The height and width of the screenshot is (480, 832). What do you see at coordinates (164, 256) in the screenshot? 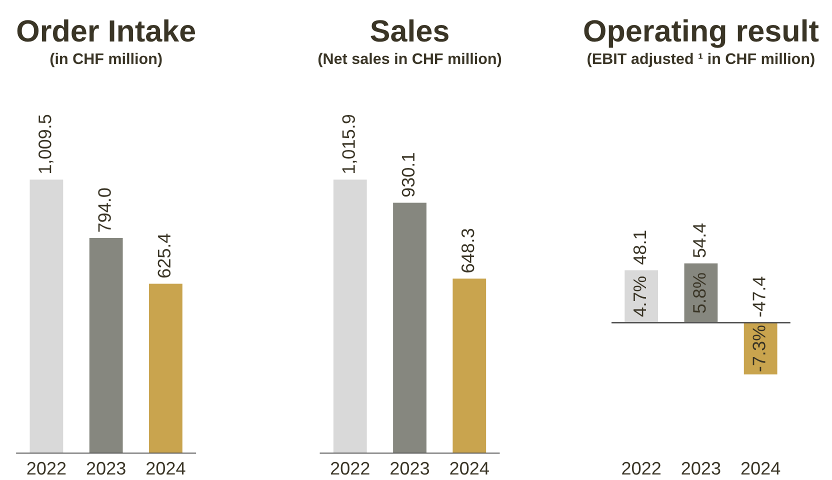
I see `data-label: 625.4` at bounding box center [164, 256].